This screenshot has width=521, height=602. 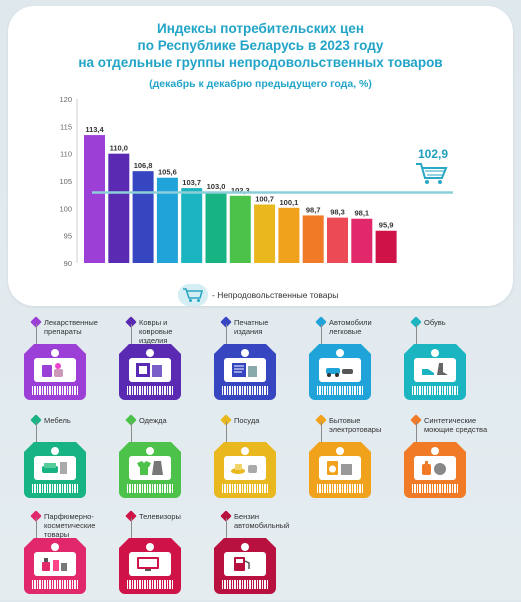 I want to click on reference-cart-icon, so click(x=432, y=173).